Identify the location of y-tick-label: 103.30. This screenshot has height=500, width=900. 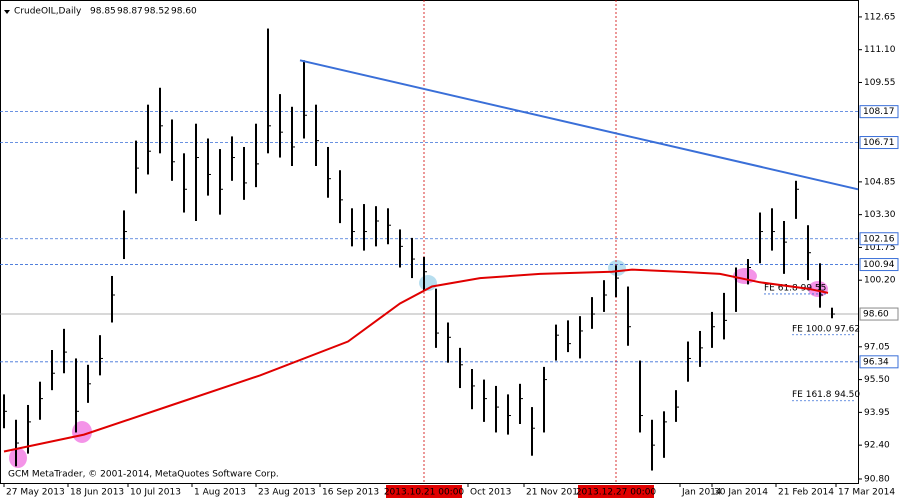
(880, 215).